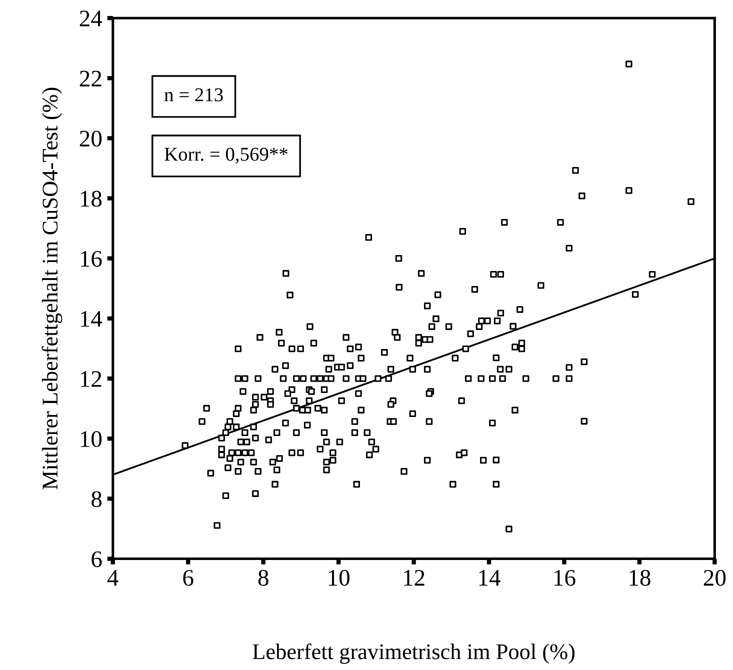 The width and height of the screenshot is (733, 670). I want to click on annotation: Korr. = 0,569**, so click(226, 156).